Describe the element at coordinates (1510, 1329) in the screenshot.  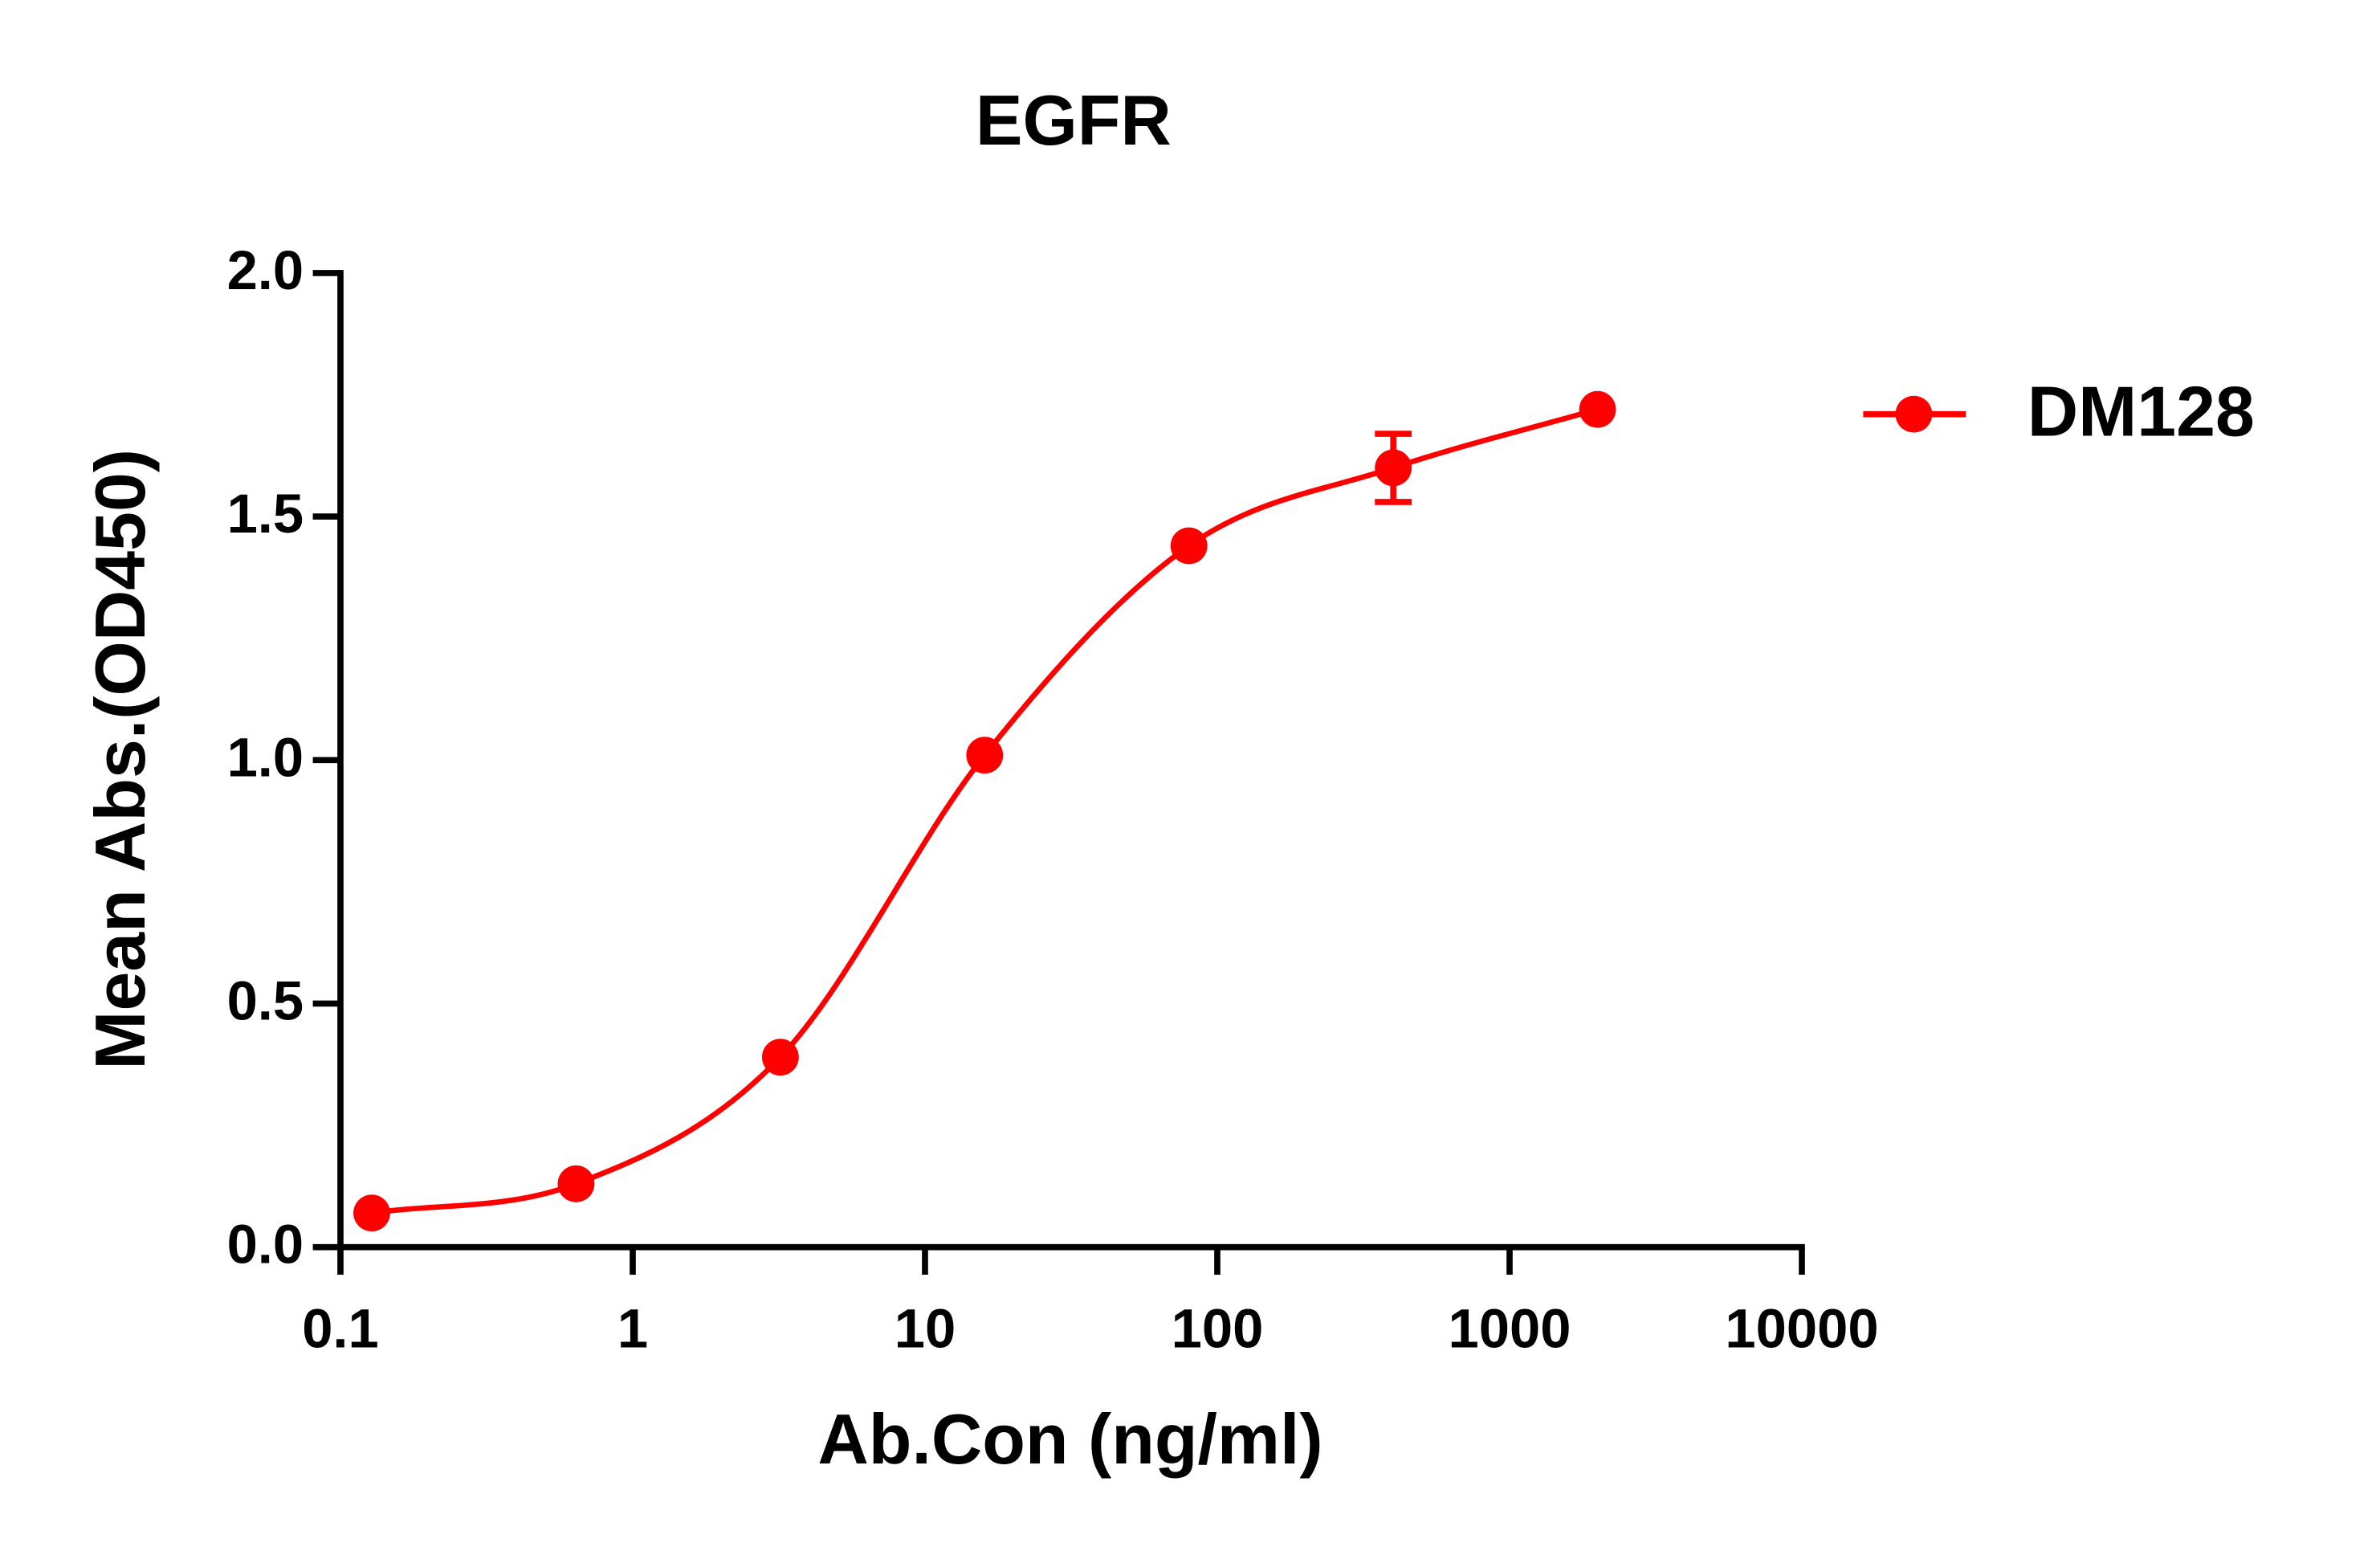
I see `x-tick-label: 1000` at that location.